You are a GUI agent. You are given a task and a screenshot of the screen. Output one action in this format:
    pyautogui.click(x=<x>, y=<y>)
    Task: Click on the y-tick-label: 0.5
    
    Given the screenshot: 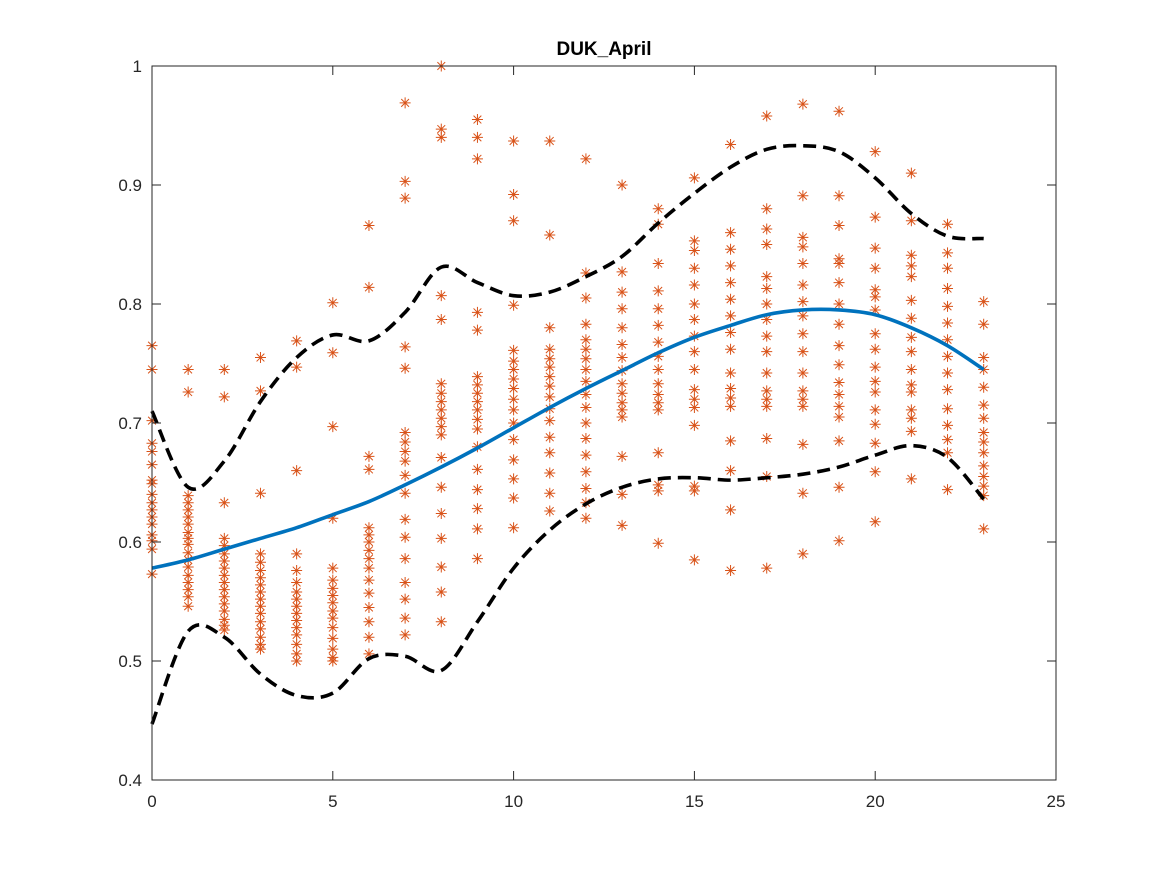 What is the action you would take?
    pyautogui.click(x=130, y=661)
    